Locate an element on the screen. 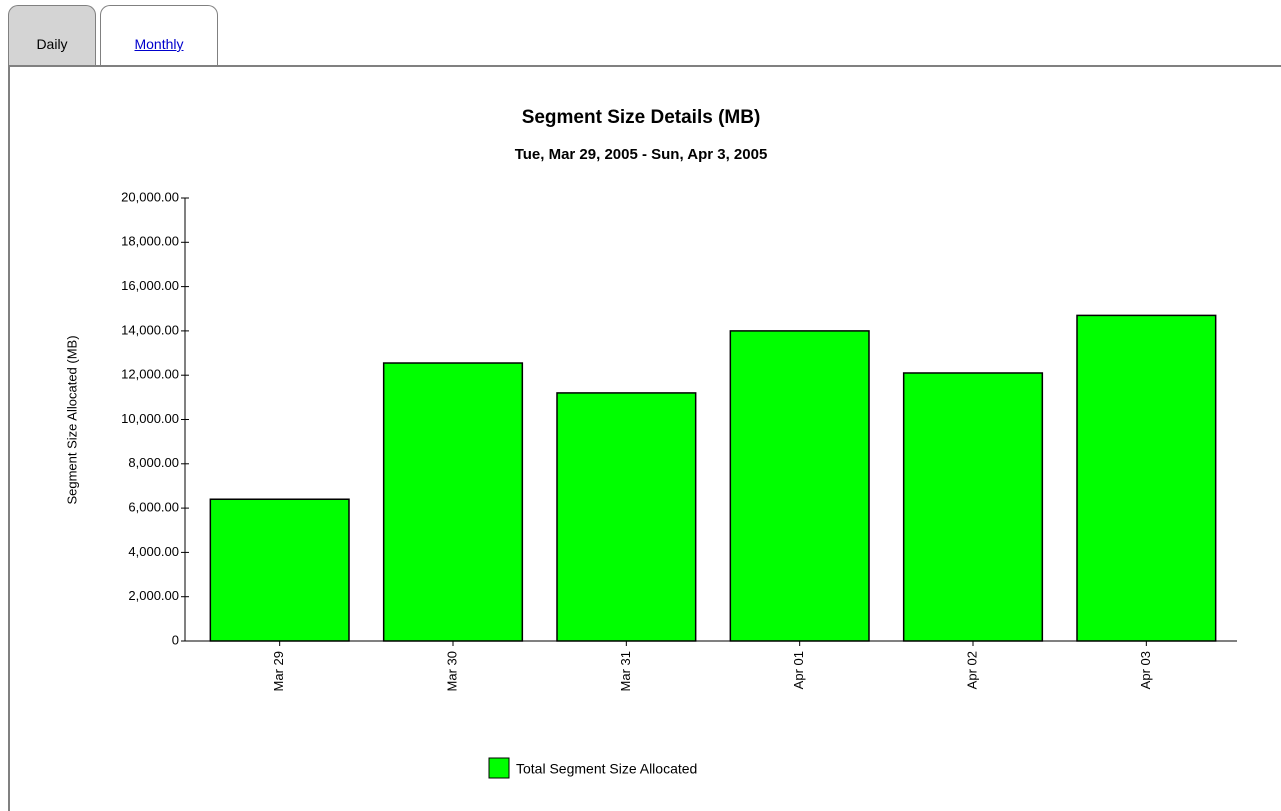 This screenshot has width=1281, height=811. chart-title: Segment Size Details (MB) is located at coordinates (641, 117).